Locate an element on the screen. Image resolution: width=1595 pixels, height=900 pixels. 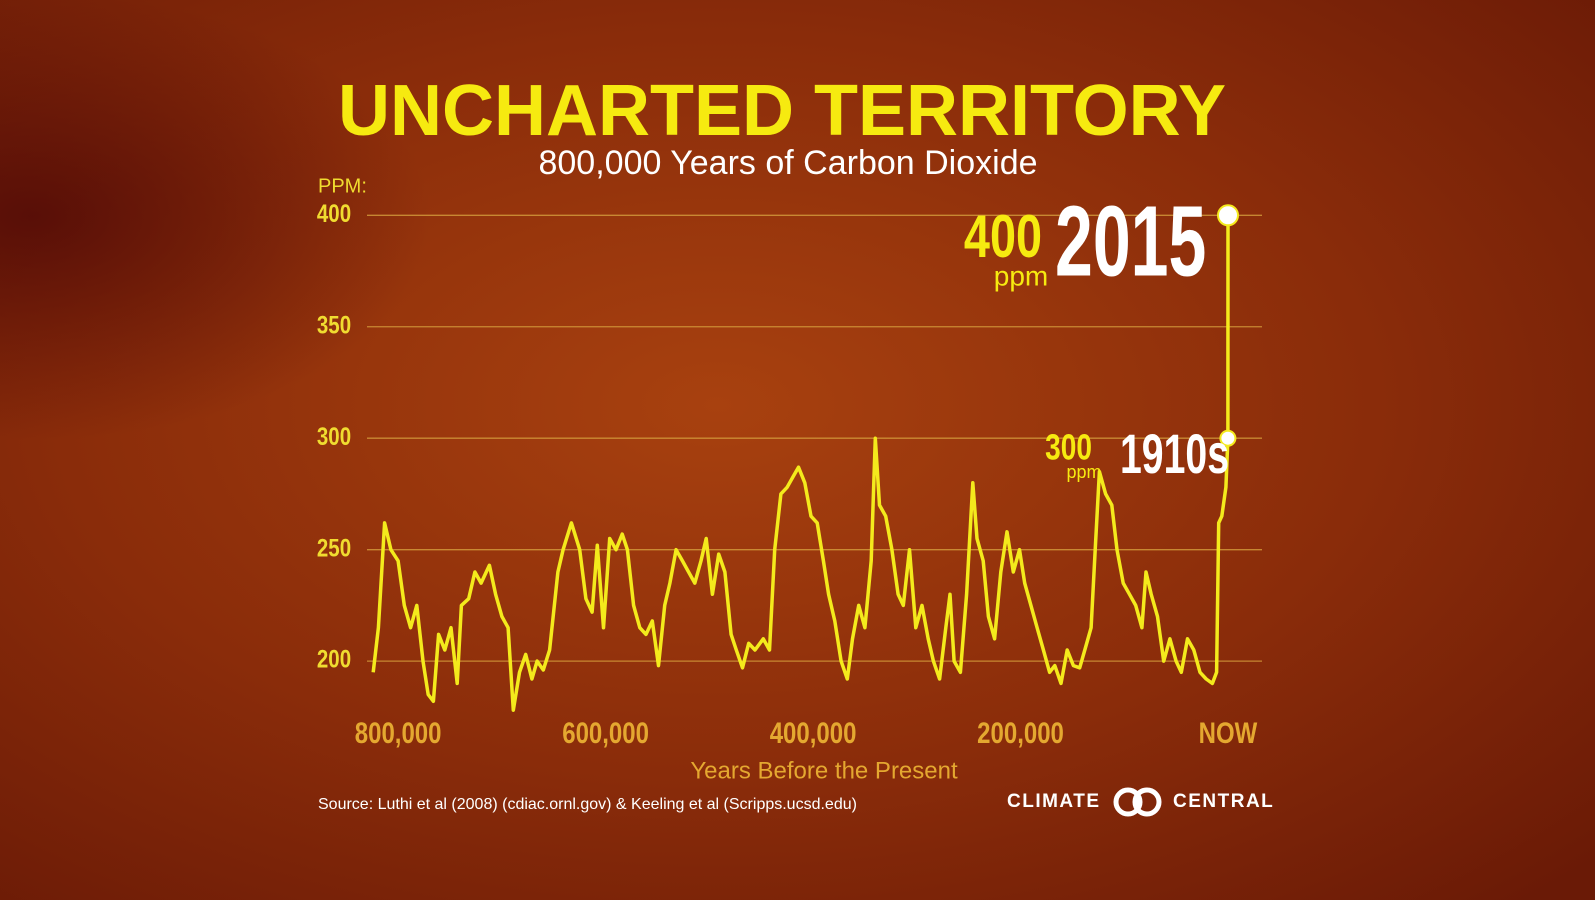
annotation-label: 1910s is located at coordinates (1174, 454).